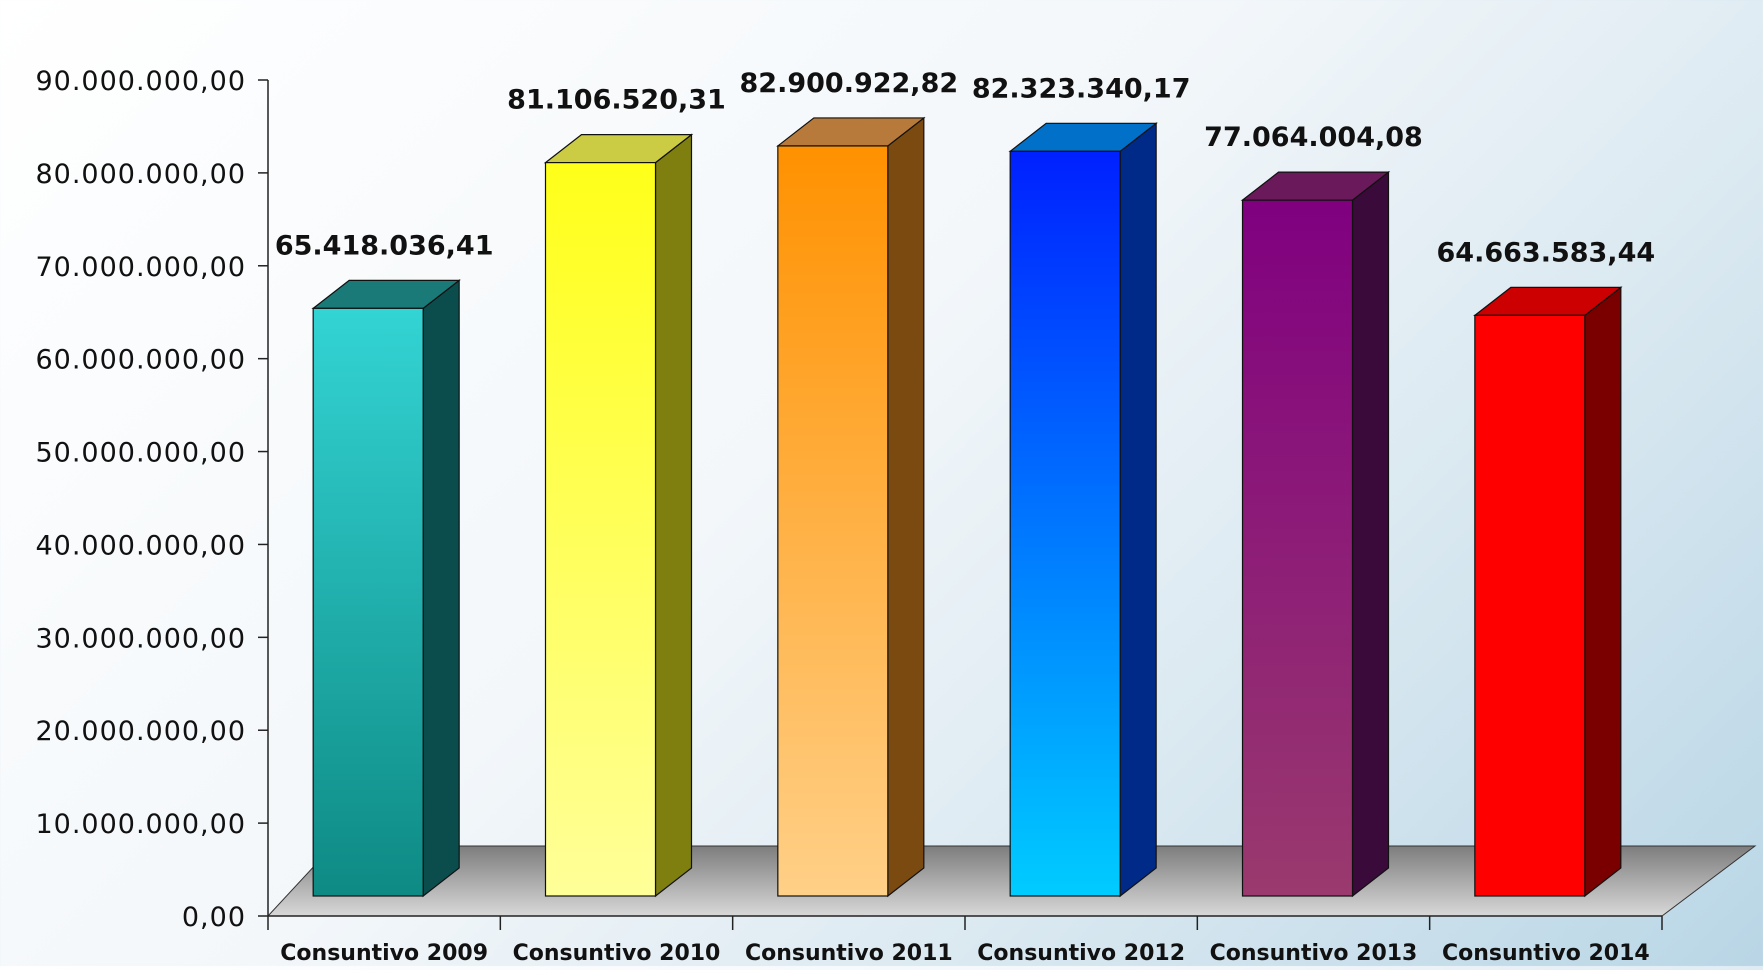  I want to click on y-tick-label: 70.000.000,00, so click(140, 267).